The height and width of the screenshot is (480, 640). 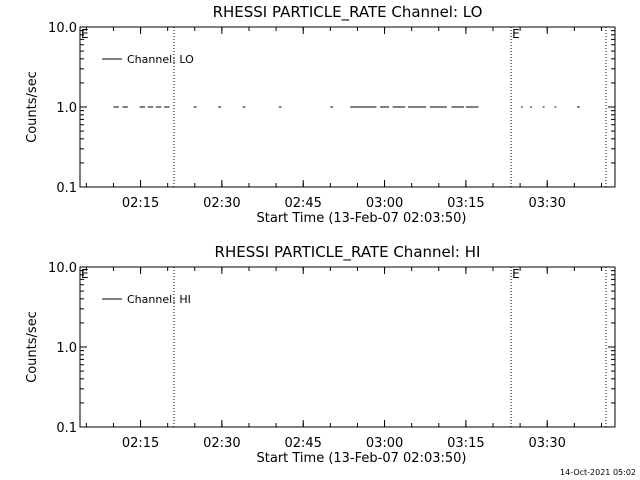 What do you see at coordinates (348, 12) in the screenshot?
I see `chart-title: RHESSI PARTICLE_RATE Channel: LO` at bounding box center [348, 12].